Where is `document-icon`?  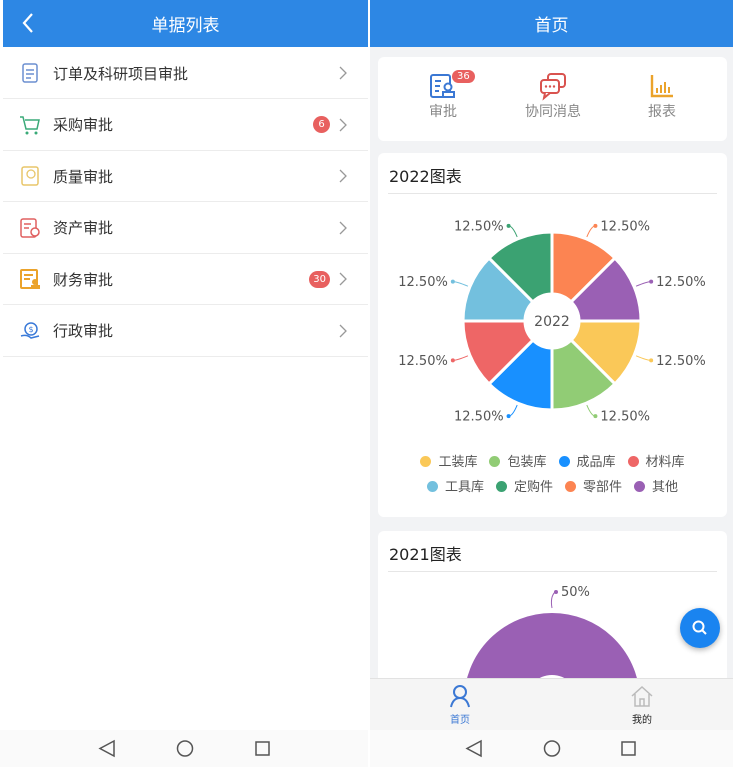
document-icon is located at coordinates (30, 73).